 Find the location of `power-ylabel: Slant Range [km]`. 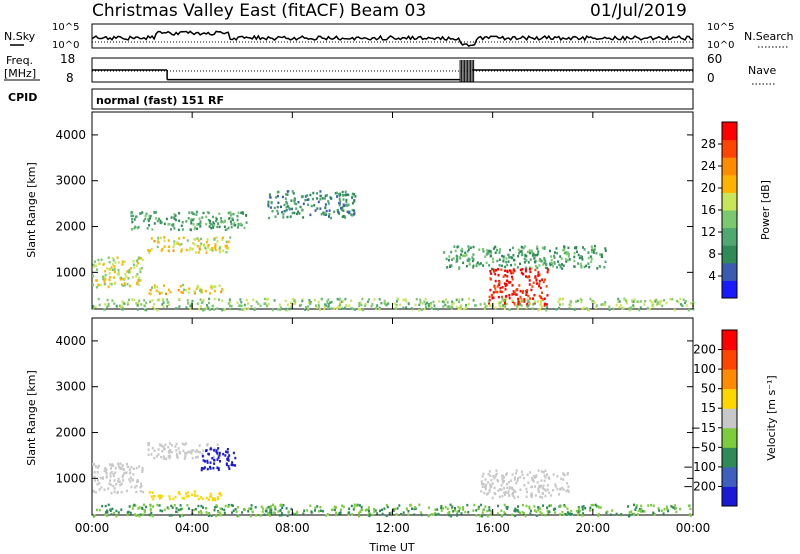

power-ylabel: Slant Range [km] is located at coordinates (31, 210).